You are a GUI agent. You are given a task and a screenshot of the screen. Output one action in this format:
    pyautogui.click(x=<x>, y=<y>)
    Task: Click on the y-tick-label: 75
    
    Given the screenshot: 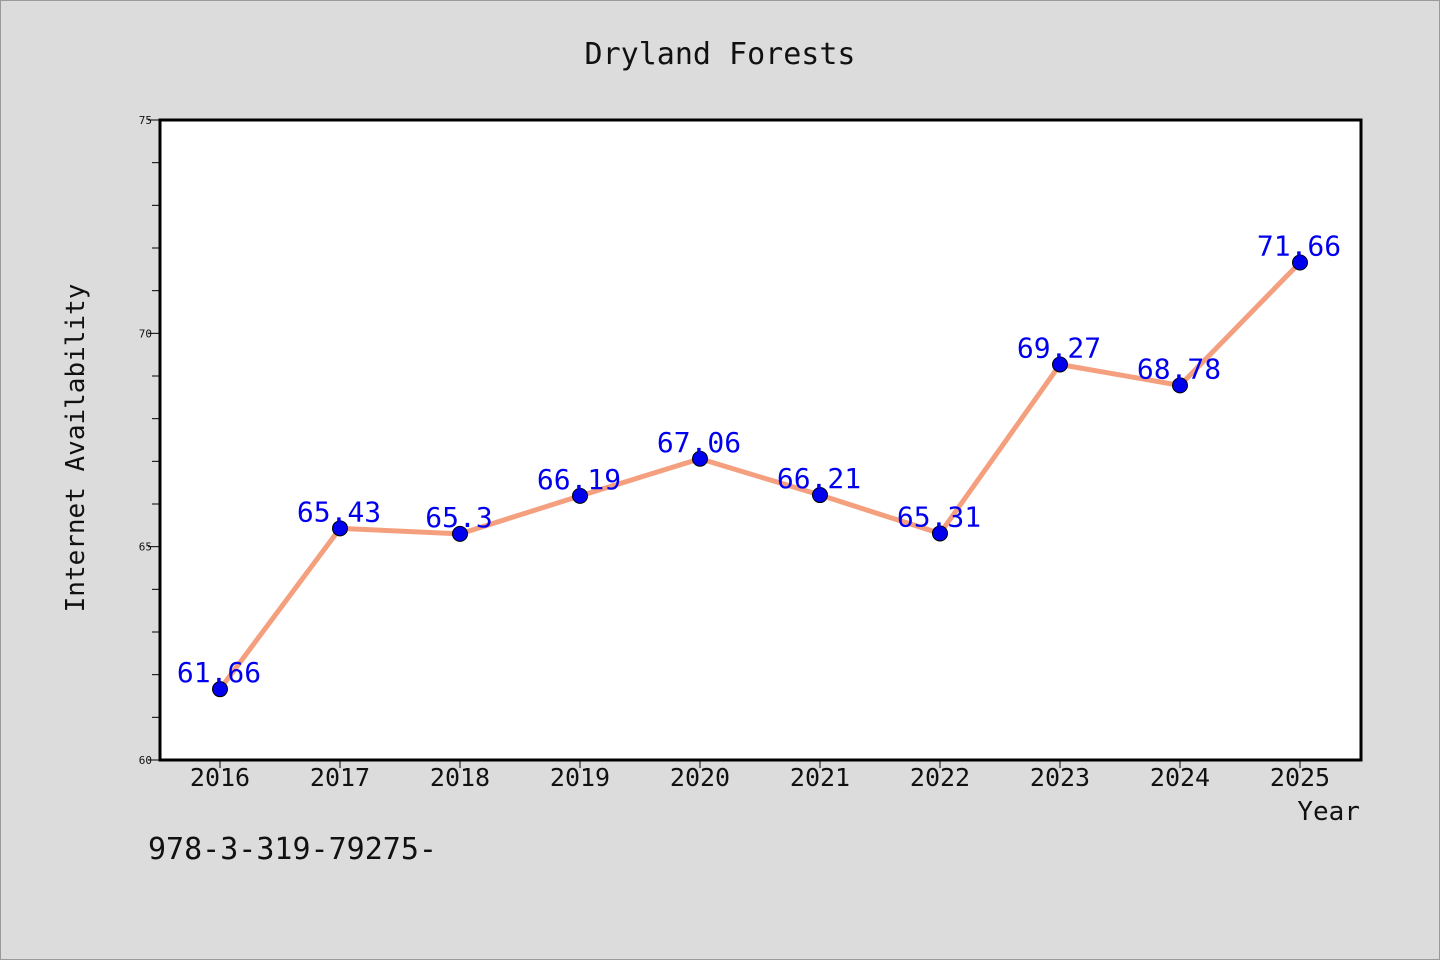 What is the action you would take?
    pyautogui.click(x=145, y=120)
    